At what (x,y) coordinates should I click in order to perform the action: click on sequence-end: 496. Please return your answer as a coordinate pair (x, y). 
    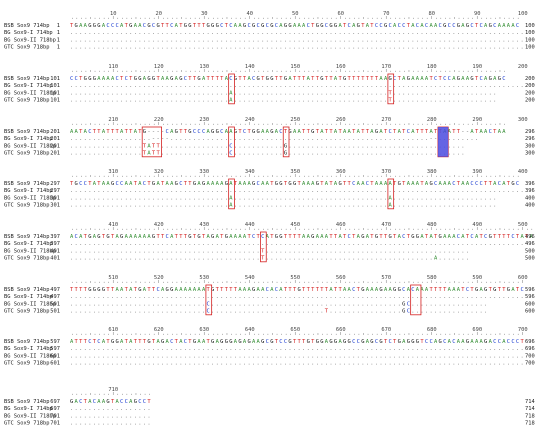
    Looking at the image, I should click on (530, 244).